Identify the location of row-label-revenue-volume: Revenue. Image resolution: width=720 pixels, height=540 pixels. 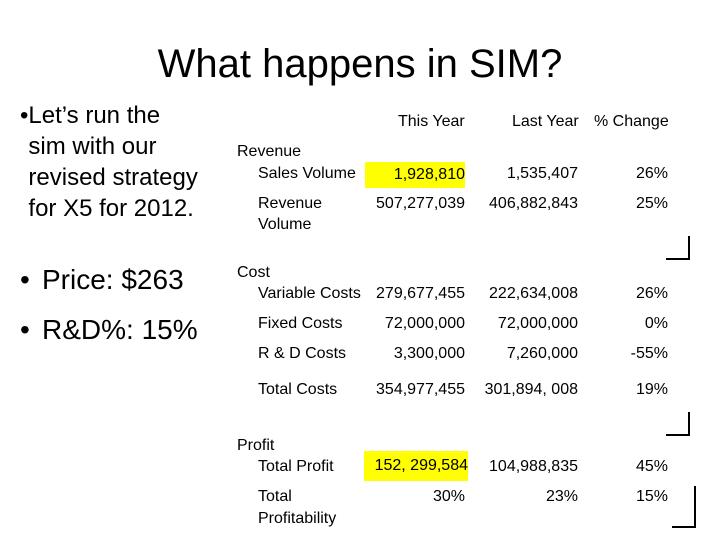
(290, 203).